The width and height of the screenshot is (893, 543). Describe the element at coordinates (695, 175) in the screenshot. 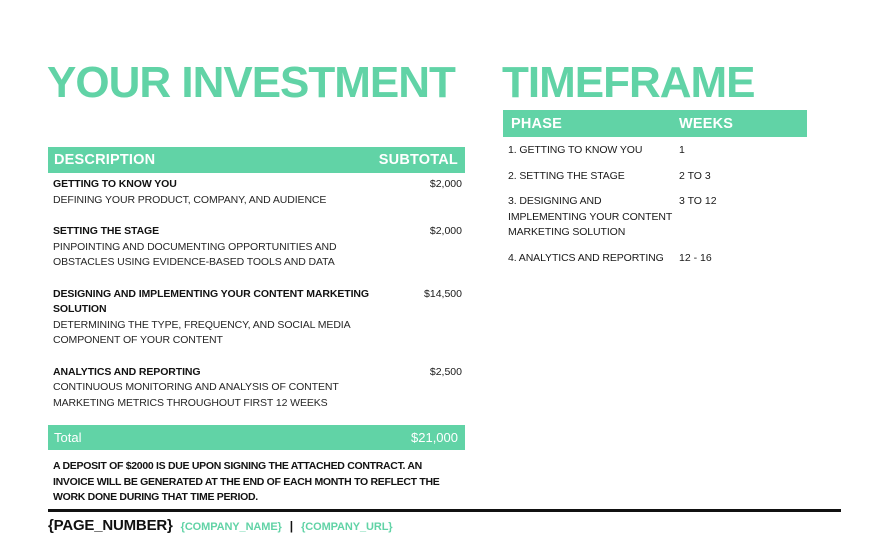

I see `row-weeks: 2 TO 3` at that location.